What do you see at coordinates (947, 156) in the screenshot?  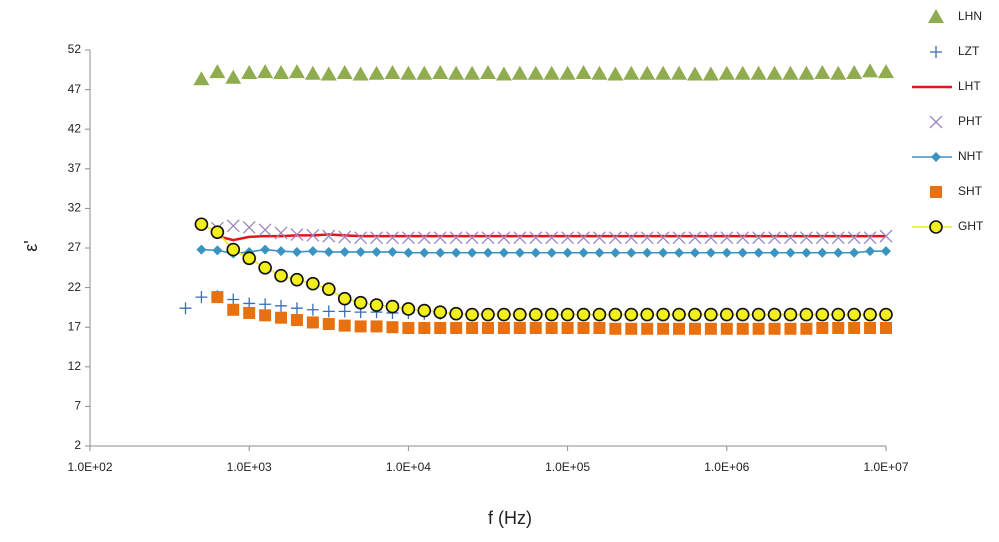 I see `legend-item: NHT` at bounding box center [947, 156].